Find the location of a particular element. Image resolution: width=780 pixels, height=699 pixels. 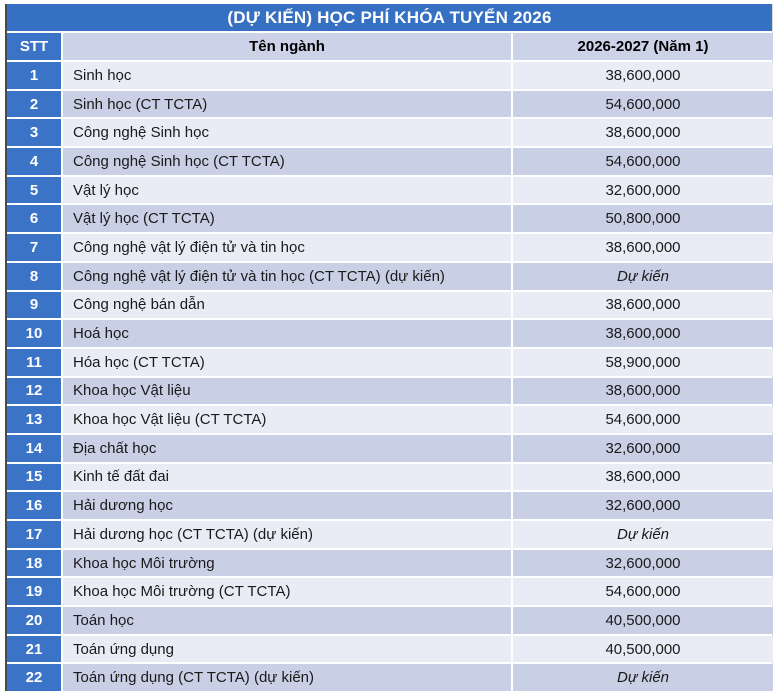

table-row: 14 Địa chất học 32,600,000 is located at coordinates (390, 448).